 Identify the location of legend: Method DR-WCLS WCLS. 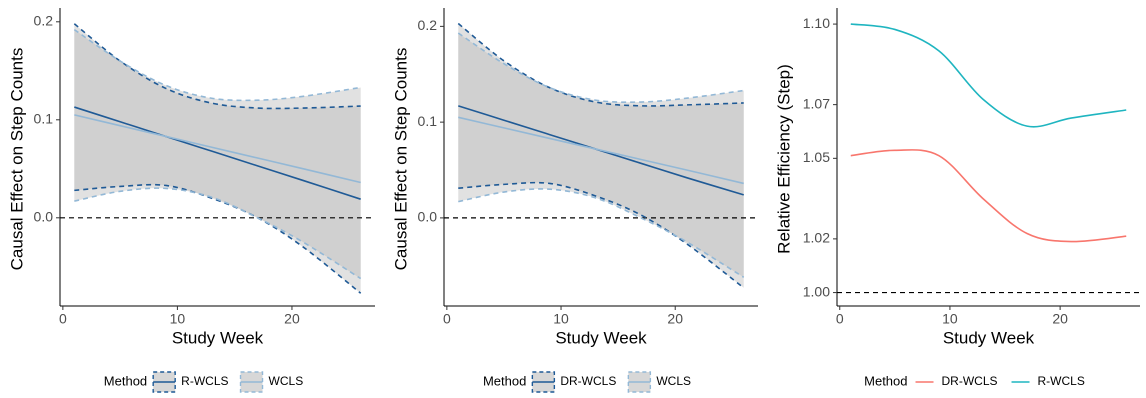
(587, 382).